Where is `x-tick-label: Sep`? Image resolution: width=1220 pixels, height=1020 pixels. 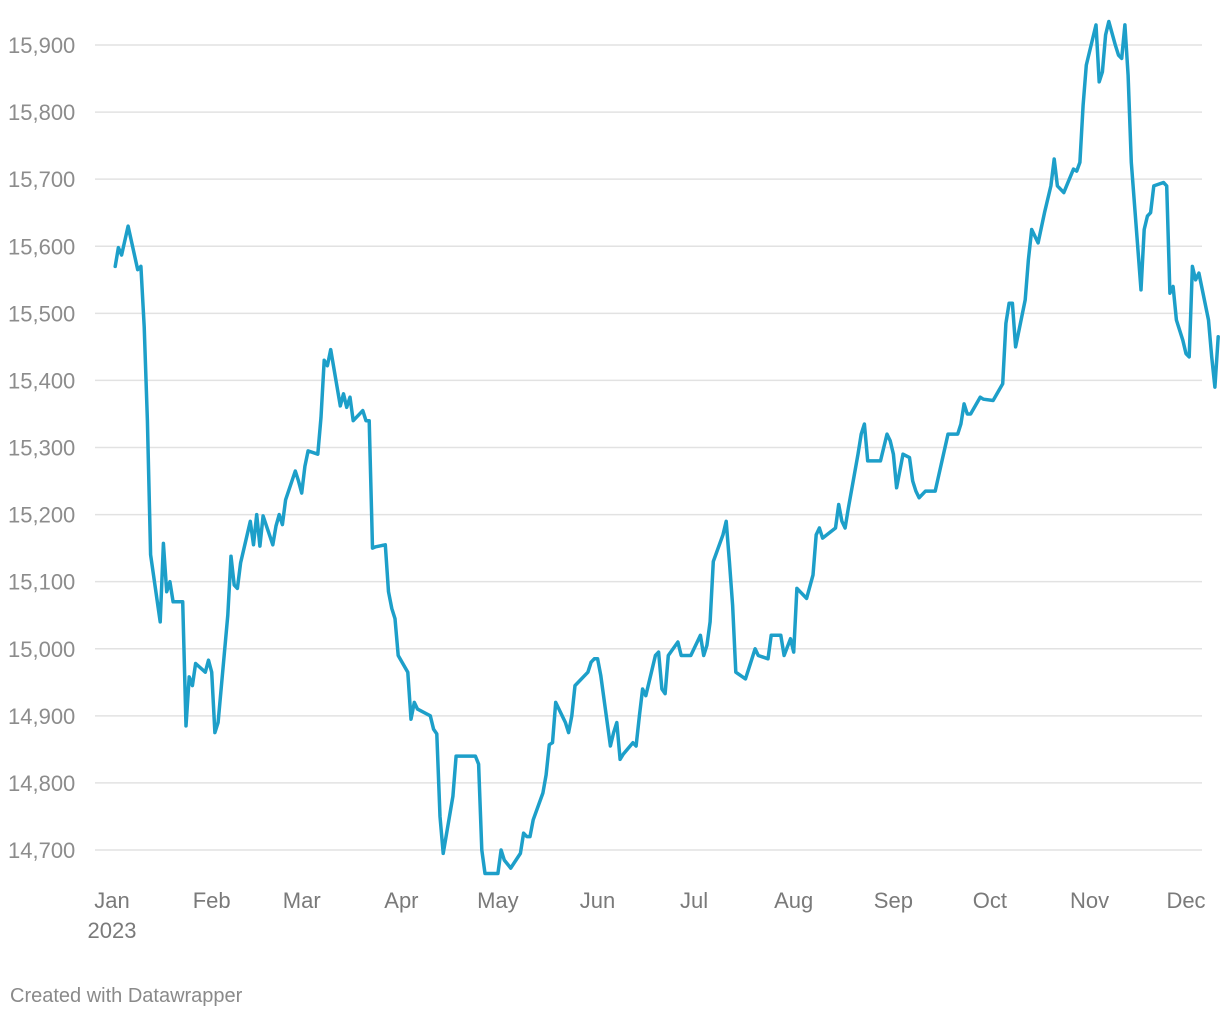 x-tick-label: Sep is located at coordinates (893, 900).